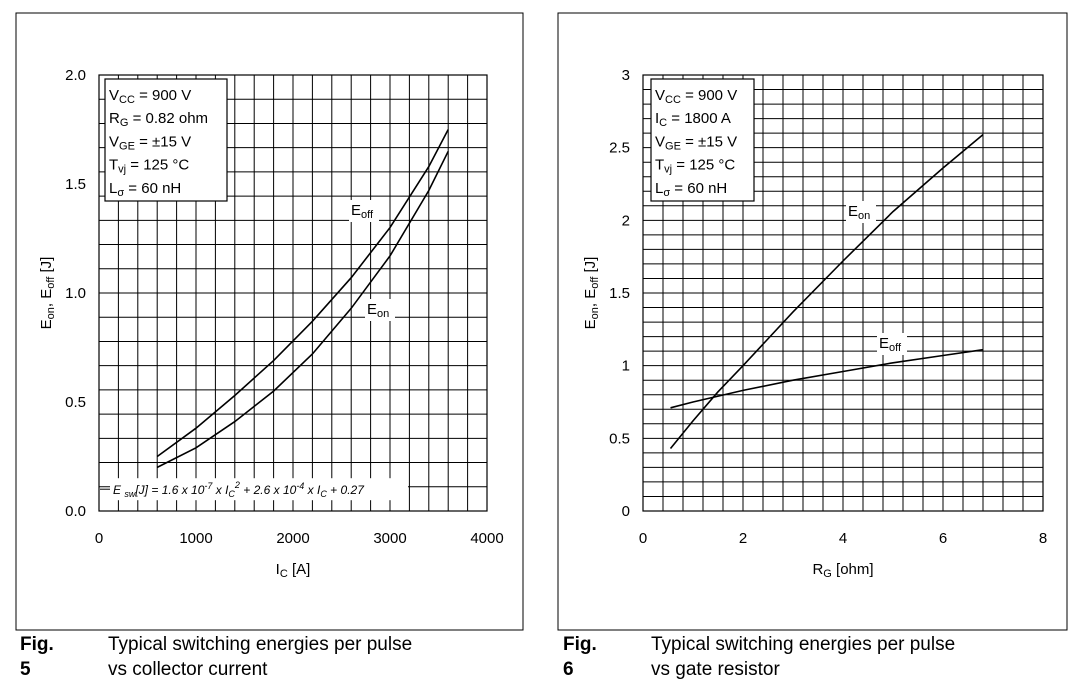  What do you see at coordinates (260, 644) in the screenshot?
I see `fig5-caption-line1: Typical switching energies per pulse` at bounding box center [260, 644].